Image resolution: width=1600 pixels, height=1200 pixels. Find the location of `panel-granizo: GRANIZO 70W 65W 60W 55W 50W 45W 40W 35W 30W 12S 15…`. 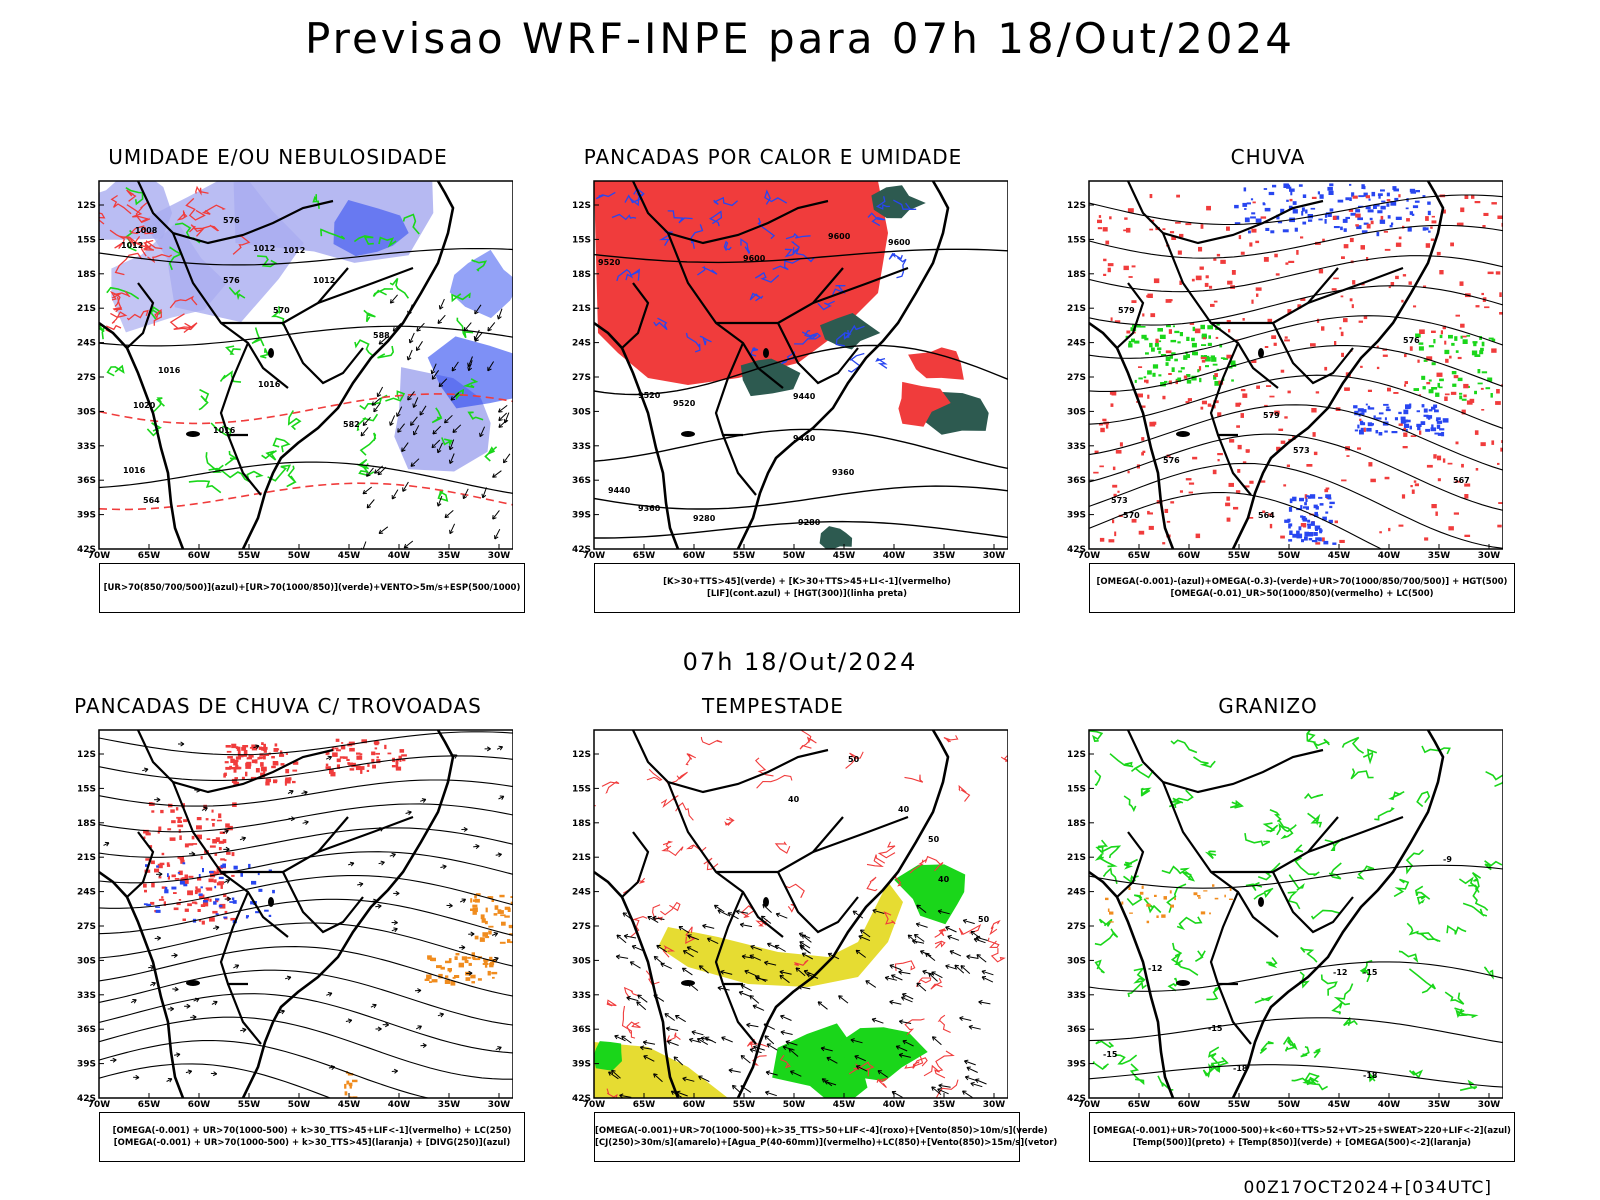

panel-granizo: GRANIZO 70W 65W 60W 55W 50W 45W 40W 35W 30W 12S 15… is located at coordinates (1274, 929).